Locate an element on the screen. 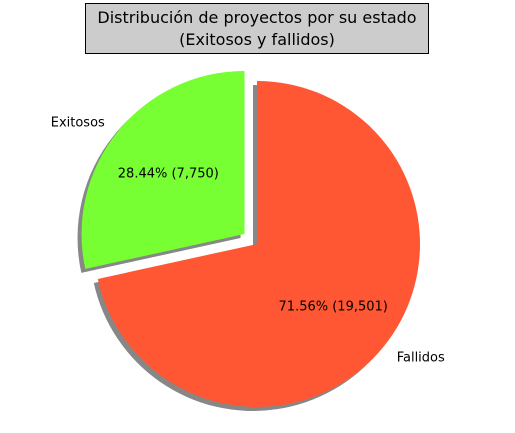 The width and height of the screenshot is (515, 433). chart-subtitle: (Exitosos y fallidos) is located at coordinates (257, 39).